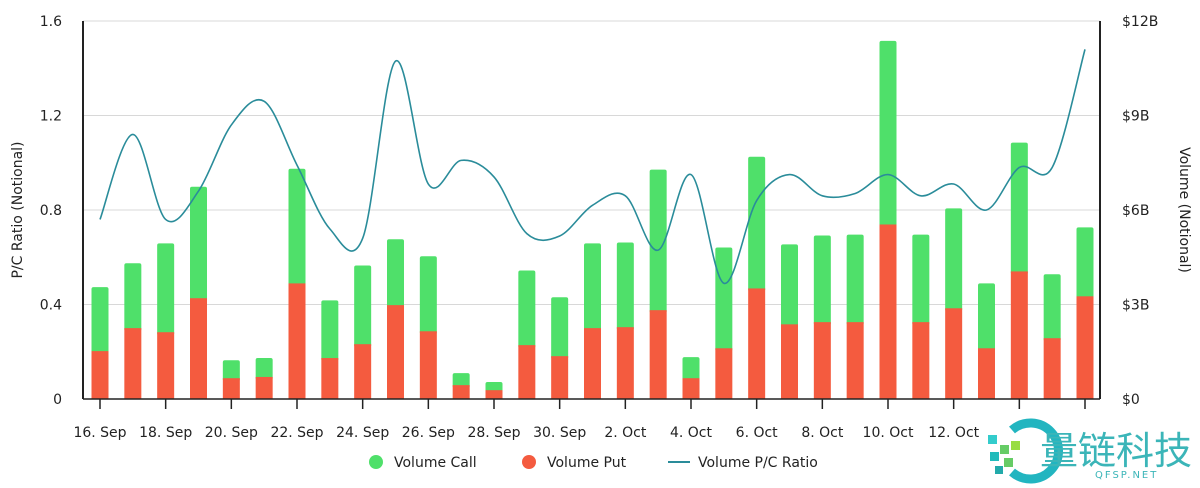  I want to click on x-tick-label: 26. Sep, so click(428, 433).